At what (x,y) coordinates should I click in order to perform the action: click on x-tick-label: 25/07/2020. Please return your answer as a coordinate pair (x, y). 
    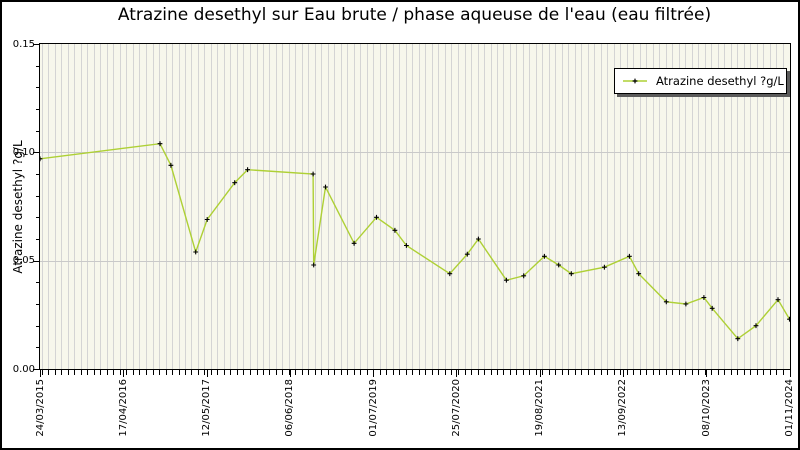
    Looking at the image, I should click on (456, 408).